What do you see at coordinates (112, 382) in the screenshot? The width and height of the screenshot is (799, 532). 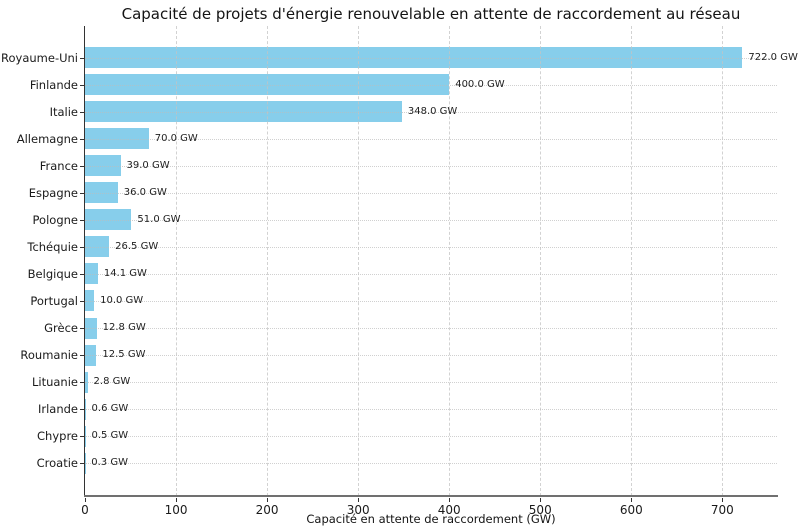 I see `bar-value-label: 2.8 GW` at bounding box center [112, 382].